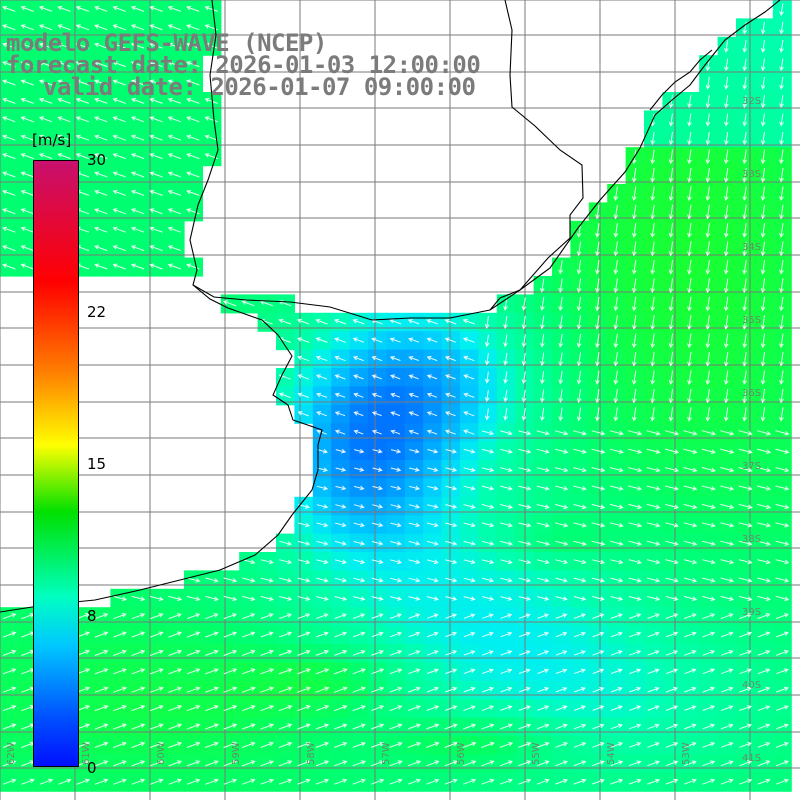 Image resolution: width=800 pixels, height=800 pixels. I want to click on lon-label: 61W, so click(86, 753).